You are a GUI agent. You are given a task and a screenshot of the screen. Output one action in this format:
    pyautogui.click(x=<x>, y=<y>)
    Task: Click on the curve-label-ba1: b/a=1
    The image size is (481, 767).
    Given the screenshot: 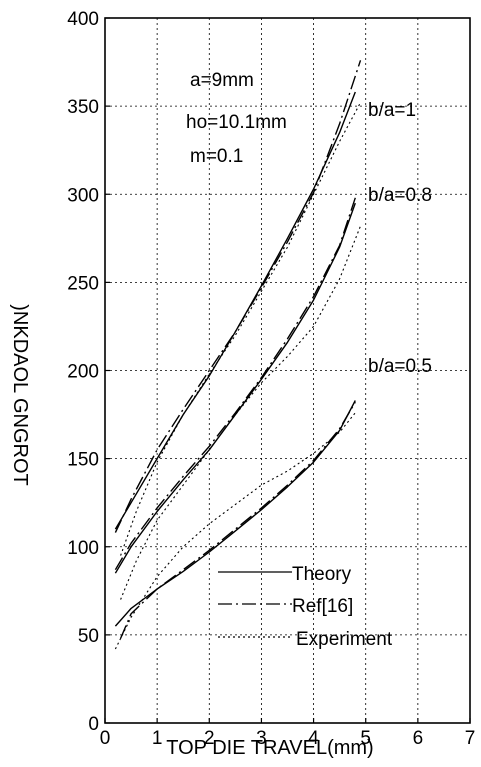 What is the action you would take?
    pyautogui.click(x=392, y=110)
    